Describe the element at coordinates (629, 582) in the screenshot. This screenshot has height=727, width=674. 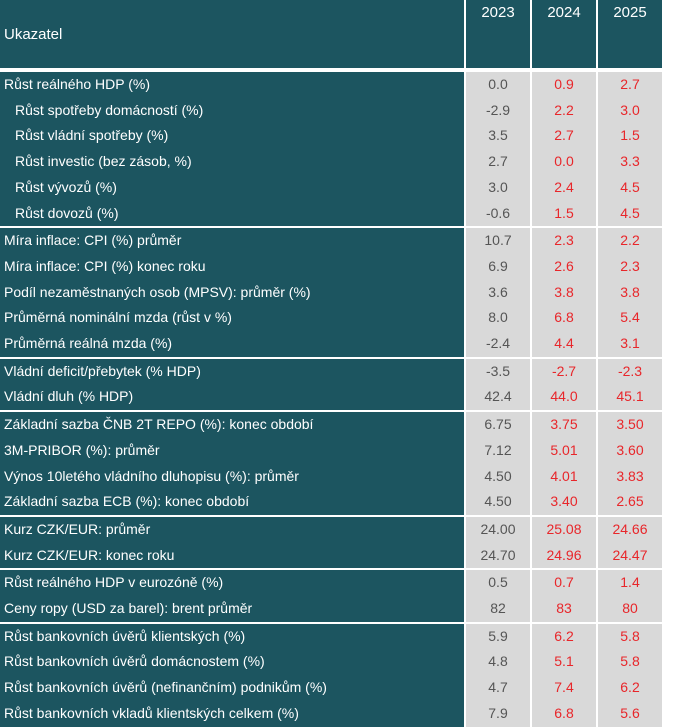
I see `value-2025: 1.4` at that location.